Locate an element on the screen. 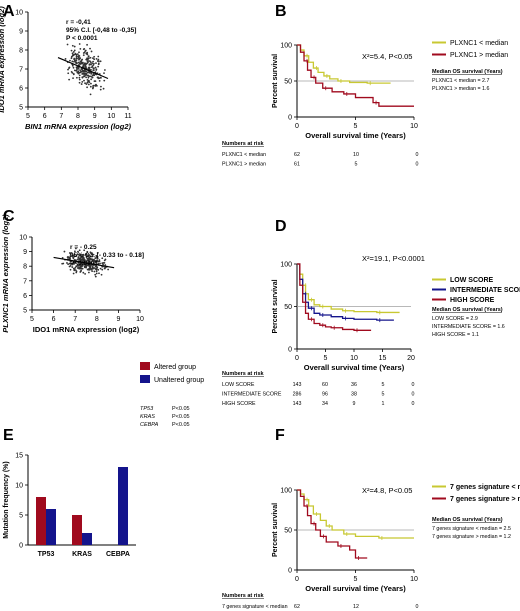  risk-table-value: 12 is located at coordinates (356, 607).